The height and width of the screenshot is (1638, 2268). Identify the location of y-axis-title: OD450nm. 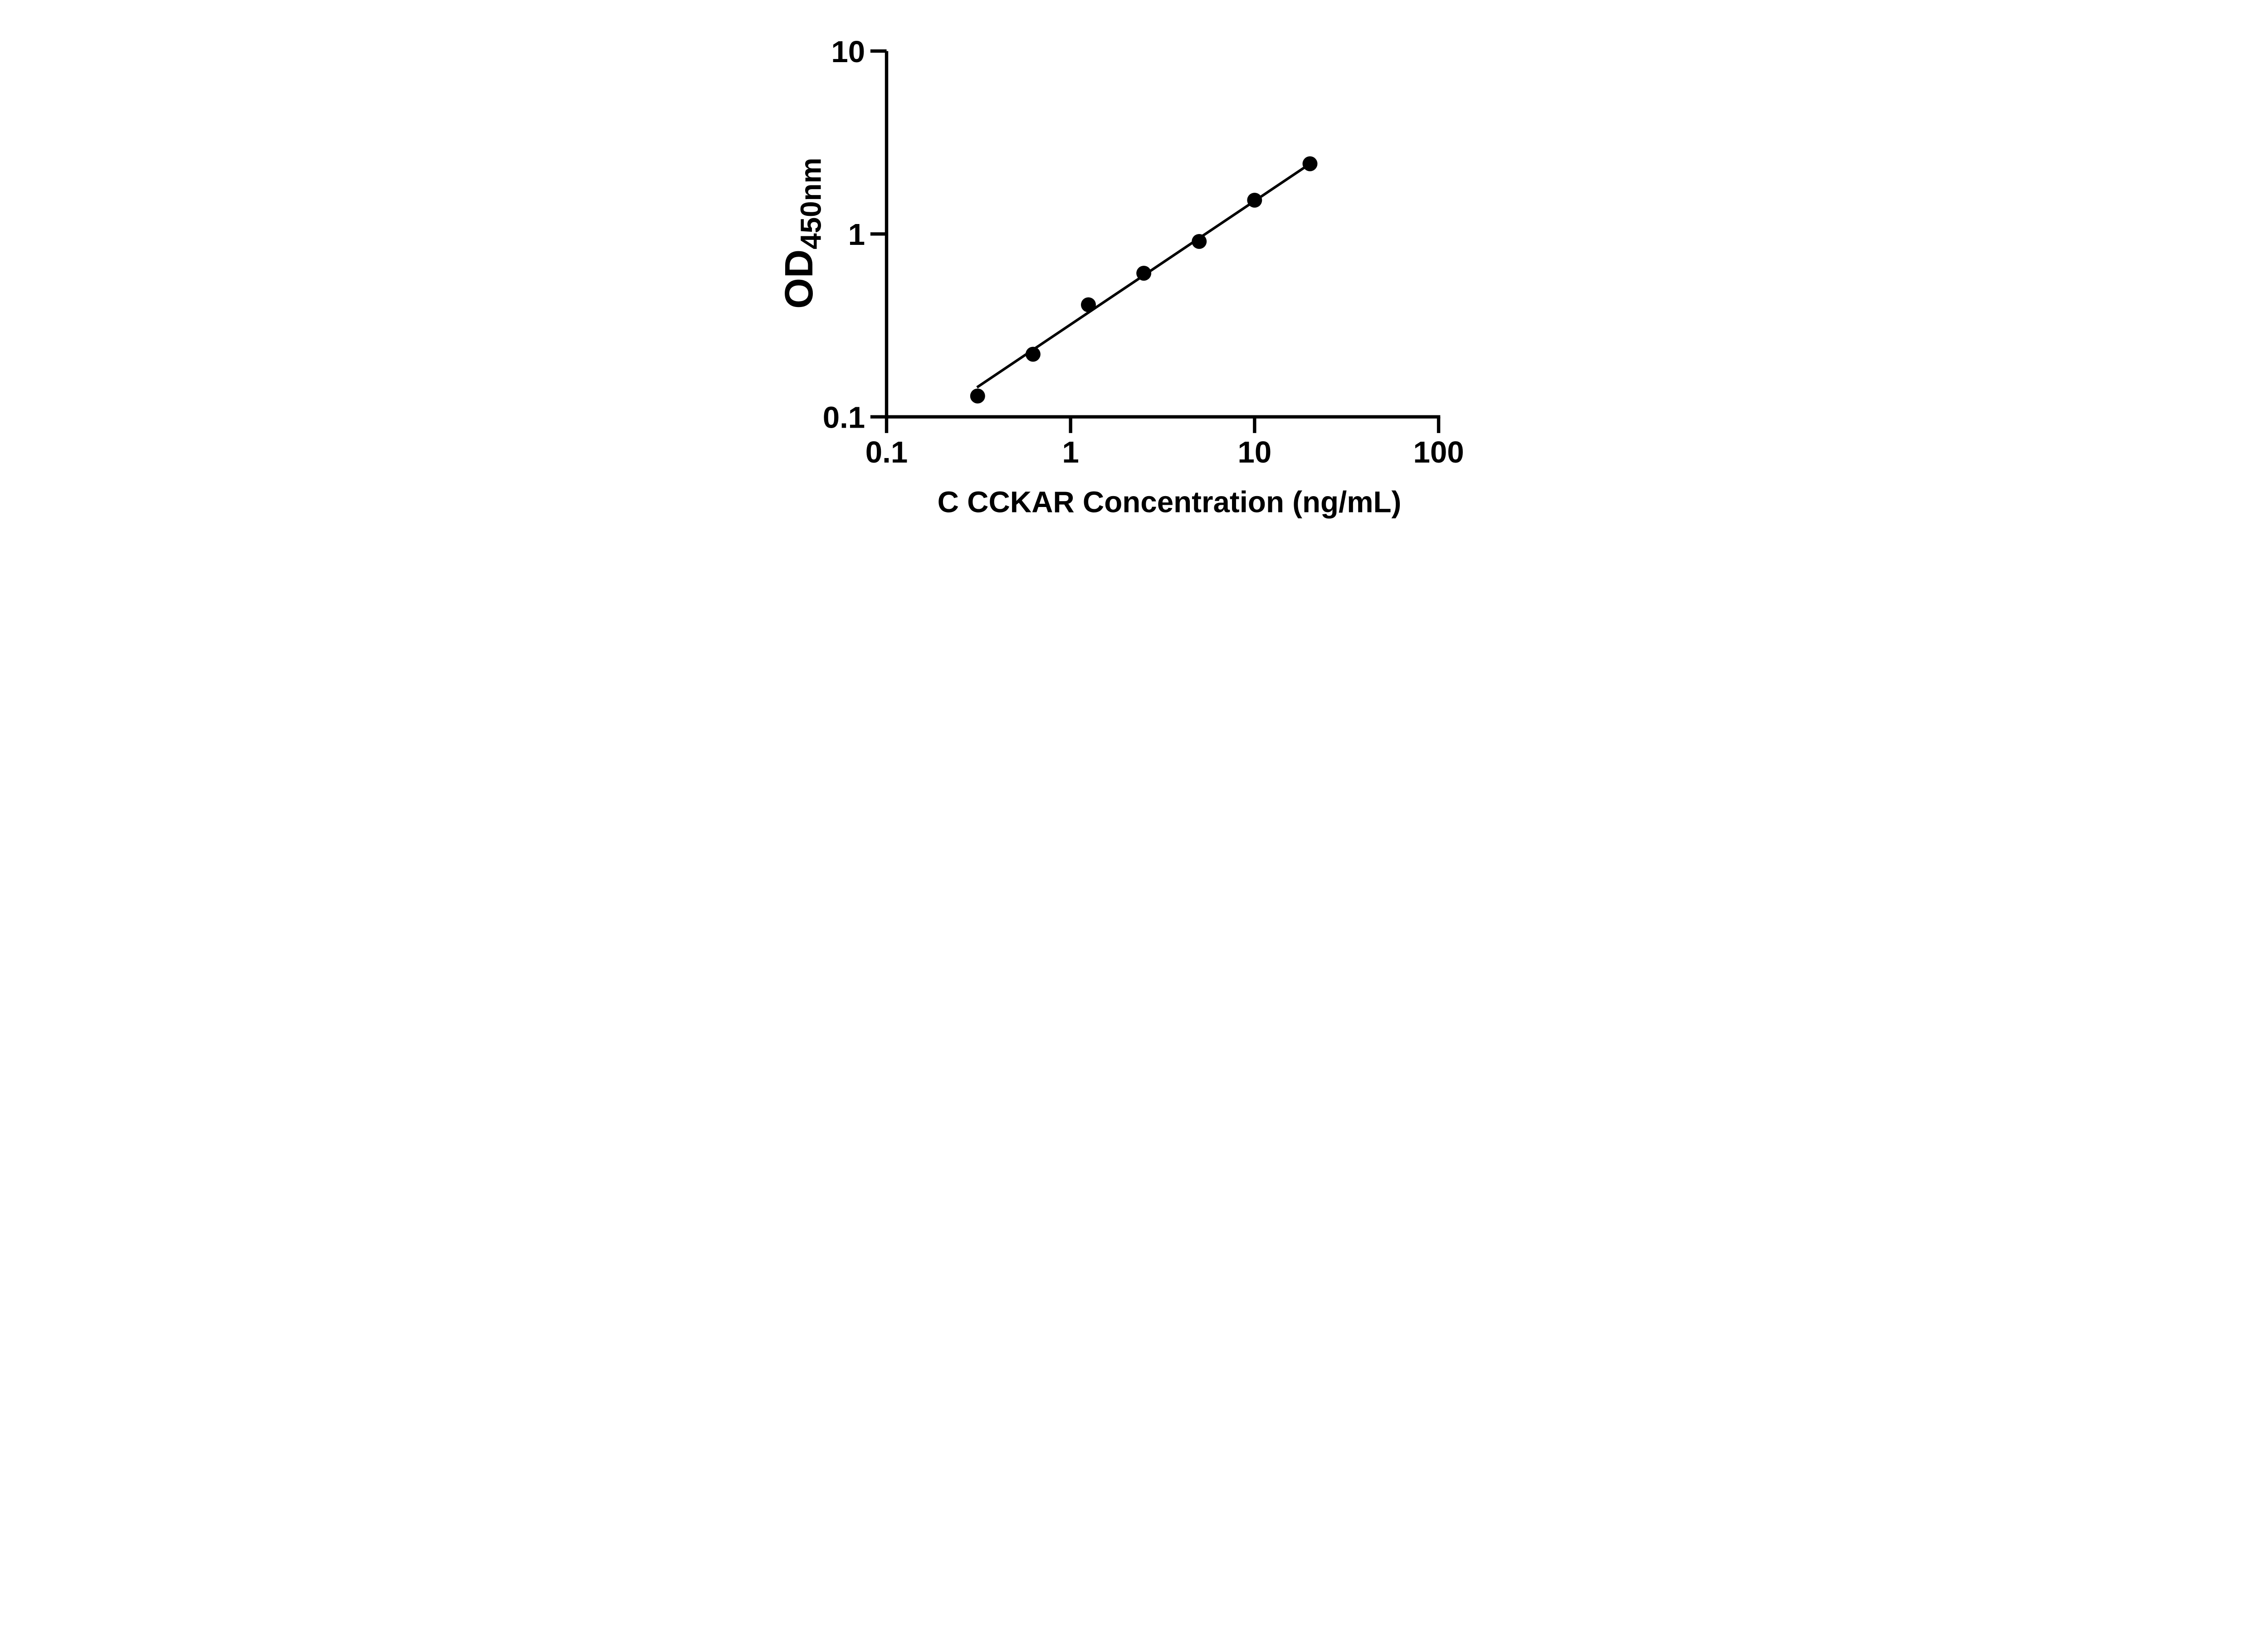
(802, 233).